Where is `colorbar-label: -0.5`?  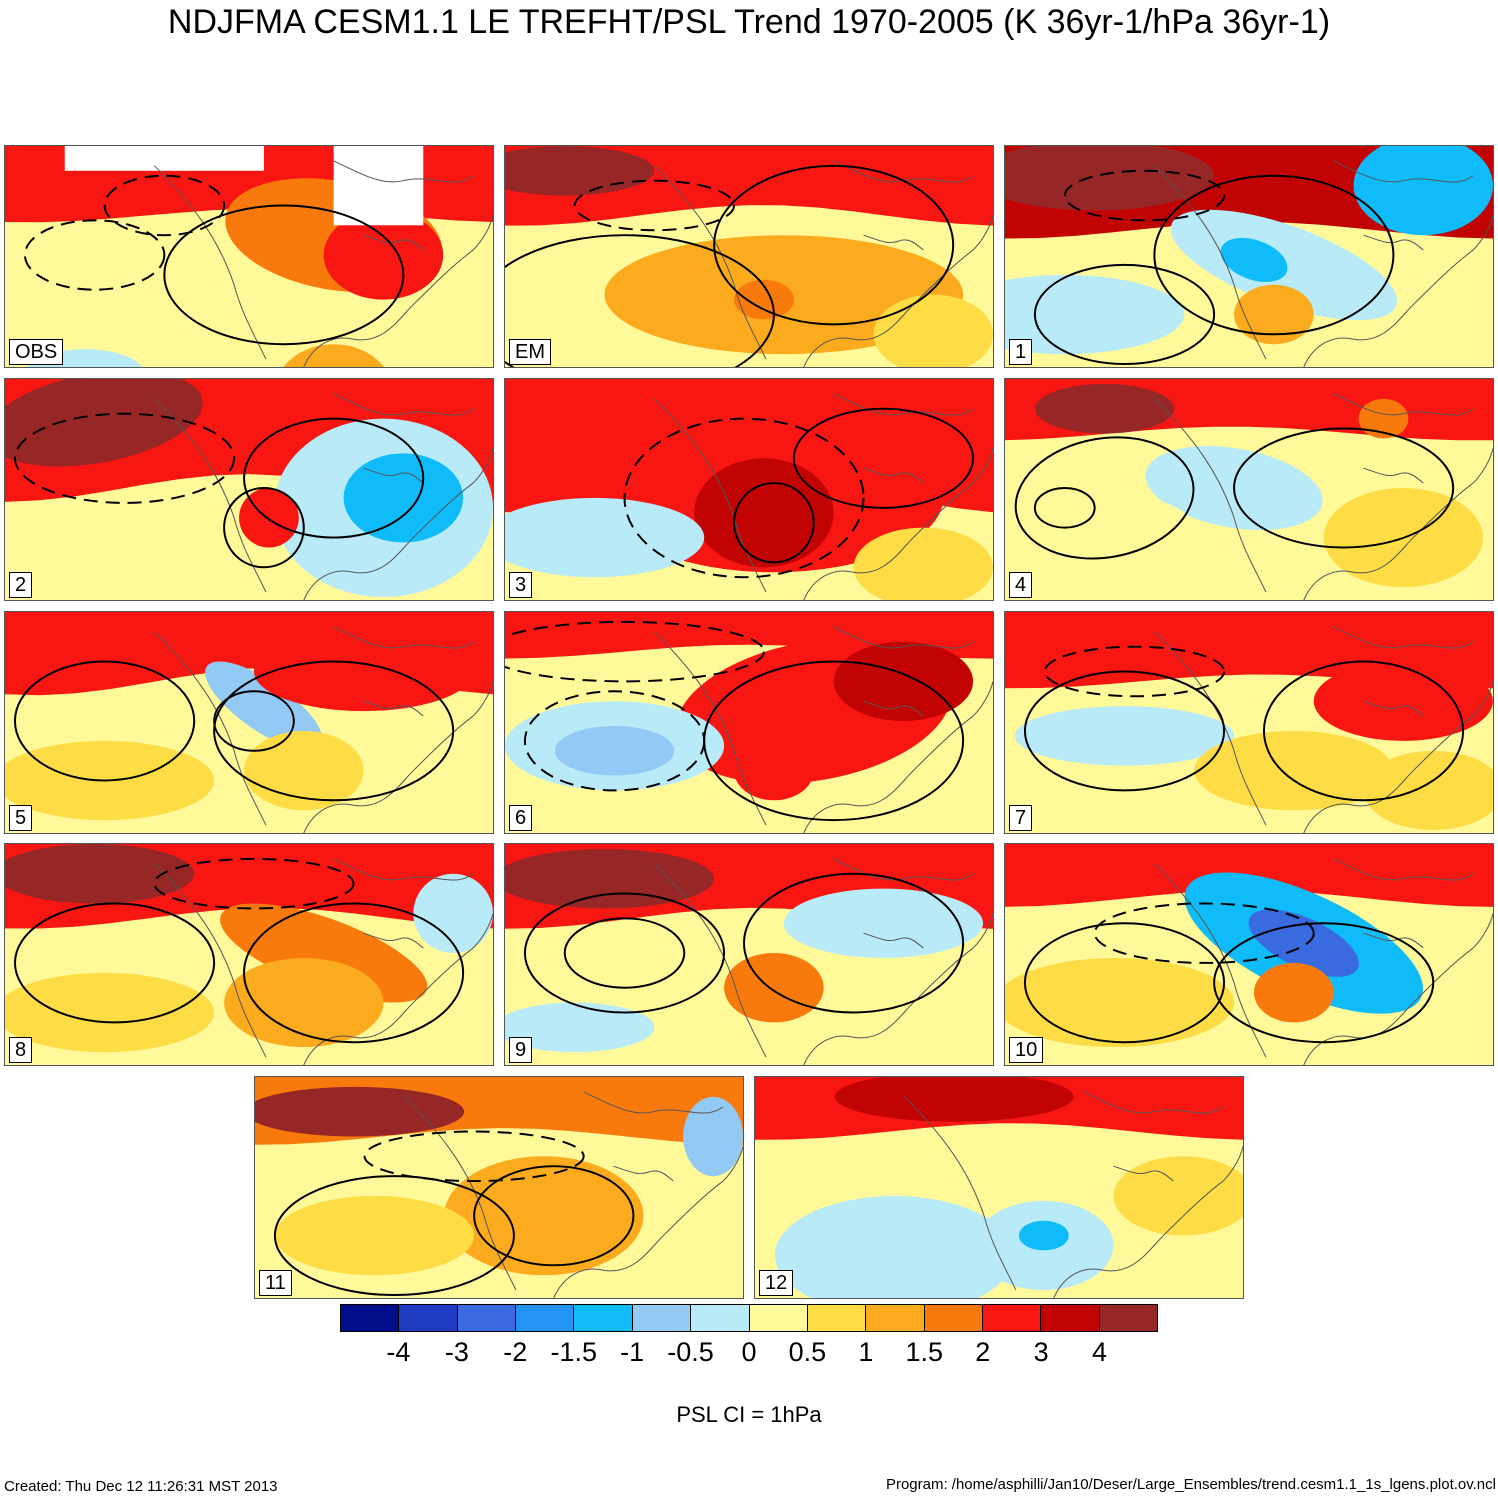 colorbar-label: -0.5 is located at coordinates (690, 1352).